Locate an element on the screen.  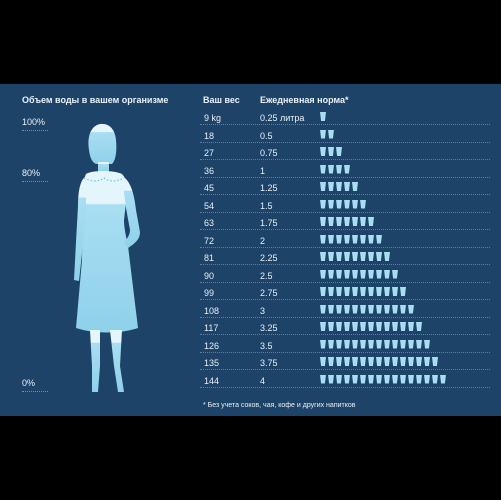
weight-value: 117 is located at coordinates (211, 328).